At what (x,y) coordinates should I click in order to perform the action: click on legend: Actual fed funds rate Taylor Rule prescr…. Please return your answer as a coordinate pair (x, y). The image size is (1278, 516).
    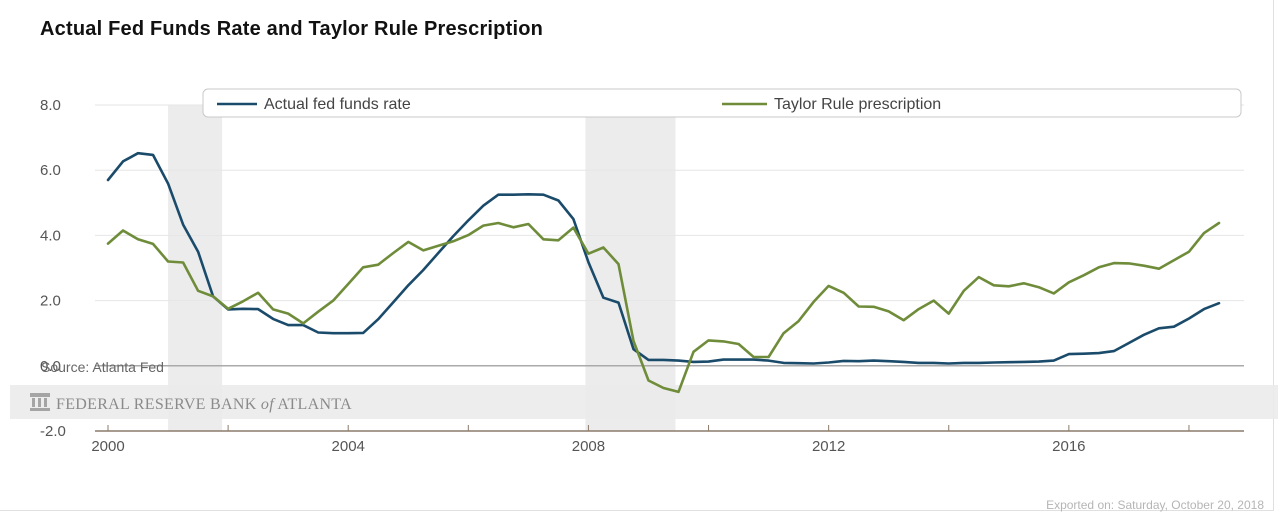
    Looking at the image, I should click on (722, 103).